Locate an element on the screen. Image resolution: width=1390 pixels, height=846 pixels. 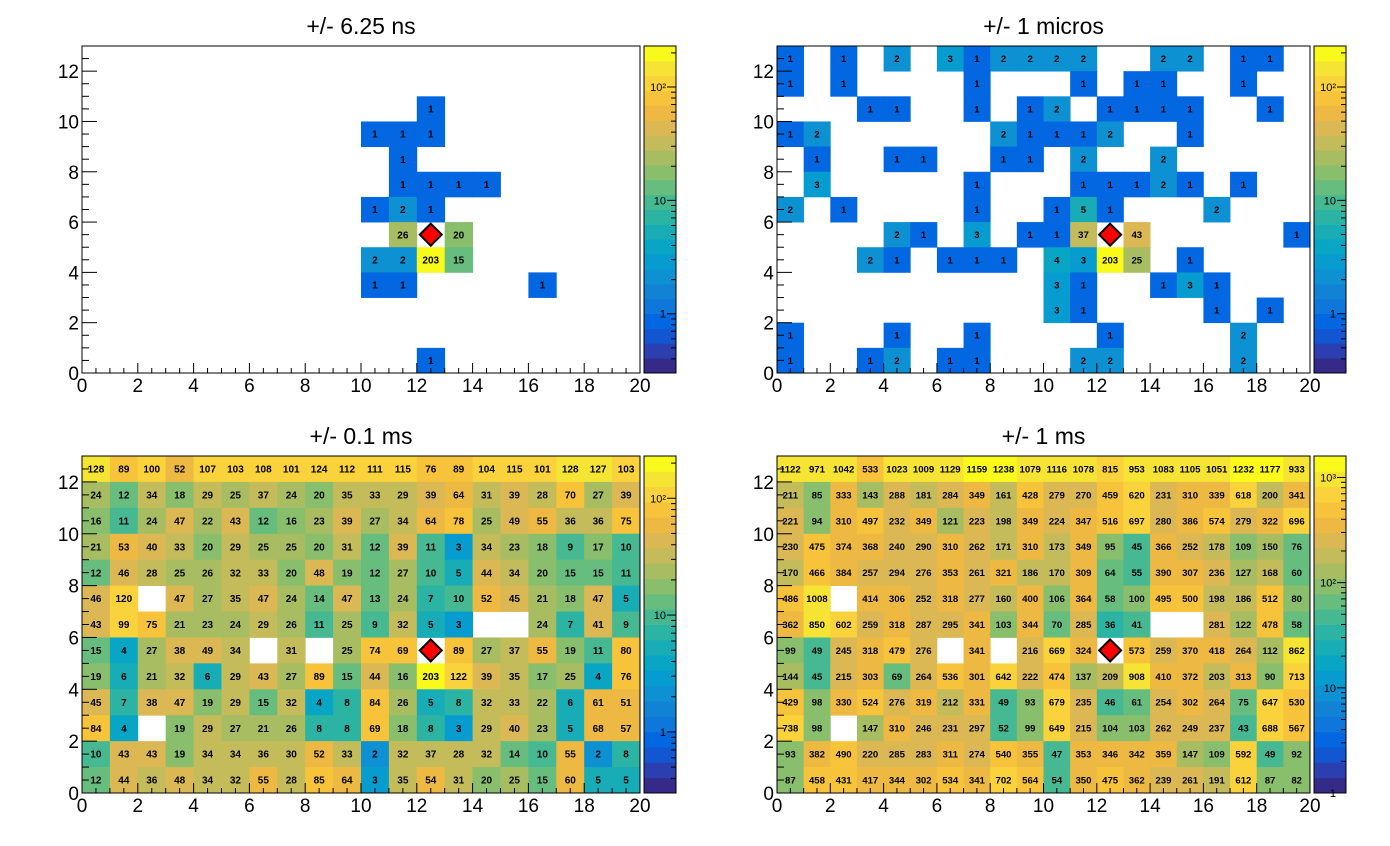
y-tick-label: 0 is located at coordinates (768, 794).